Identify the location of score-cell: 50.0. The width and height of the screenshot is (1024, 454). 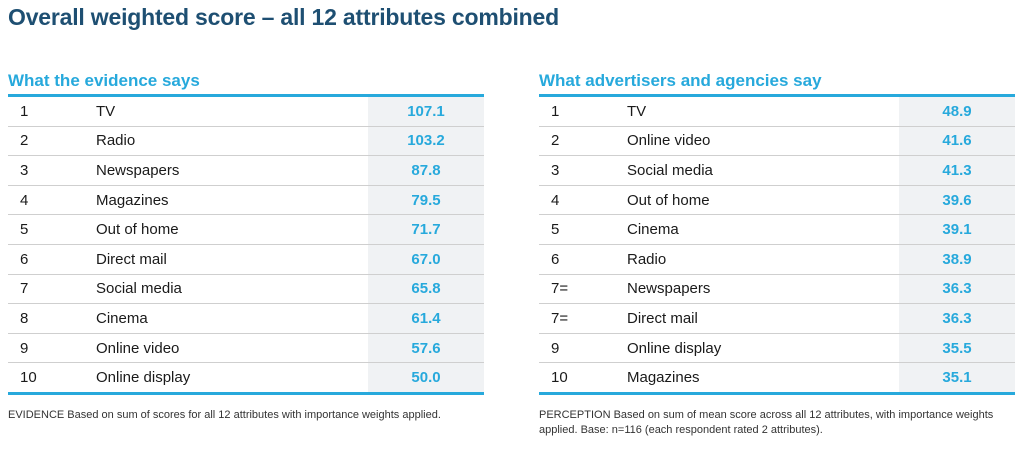
(426, 378).